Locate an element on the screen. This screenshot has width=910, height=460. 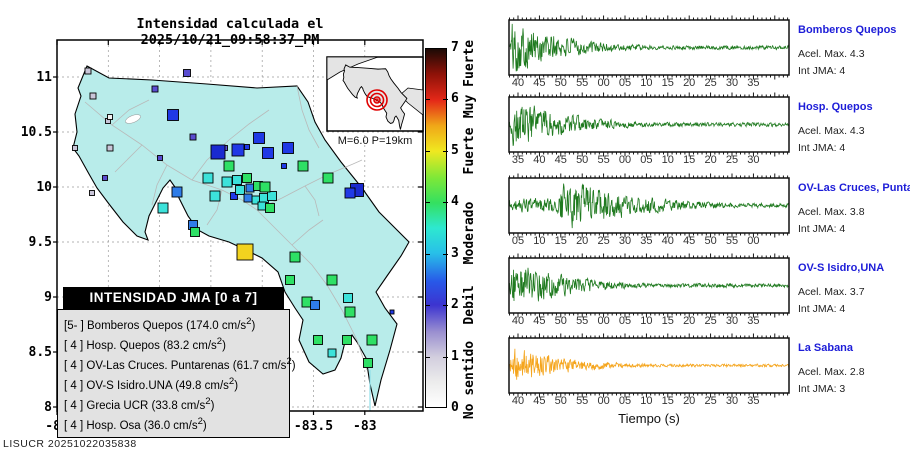
intensity-colorbar is located at coordinates (436, 228).